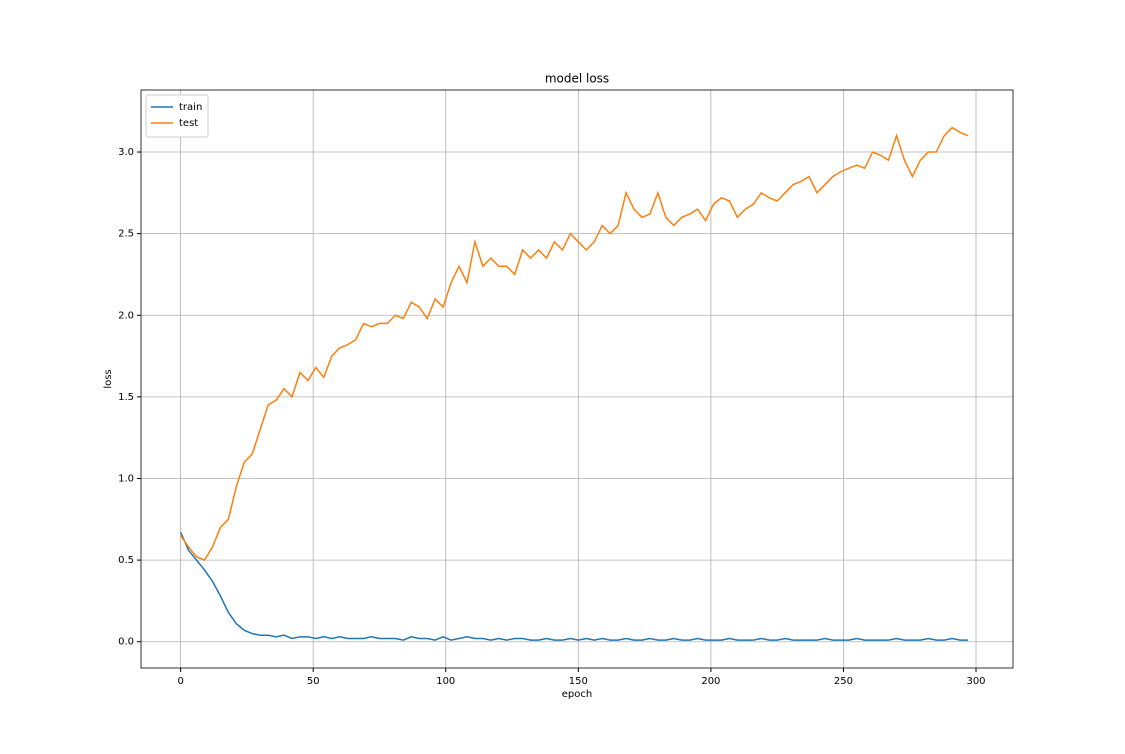 This screenshot has width=1125, height=754. What do you see at coordinates (180, 681) in the screenshot?
I see `x-tick-label: 0` at bounding box center [180, 681].